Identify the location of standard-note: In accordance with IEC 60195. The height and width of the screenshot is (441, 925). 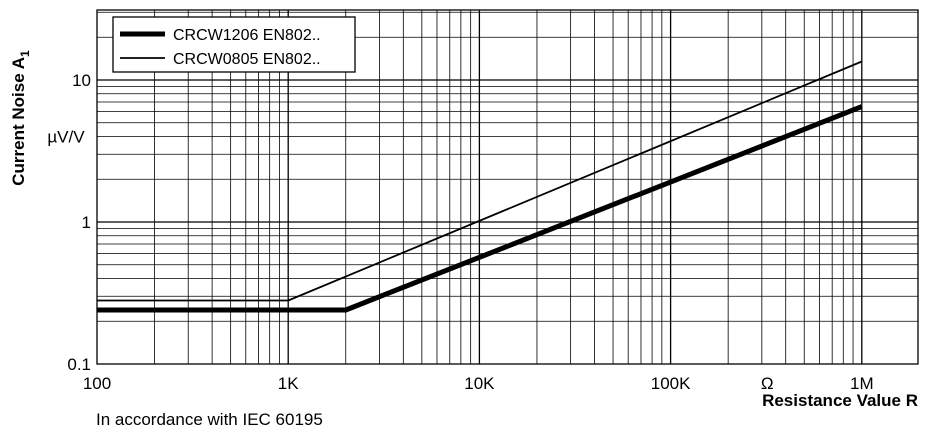
(209, 419).